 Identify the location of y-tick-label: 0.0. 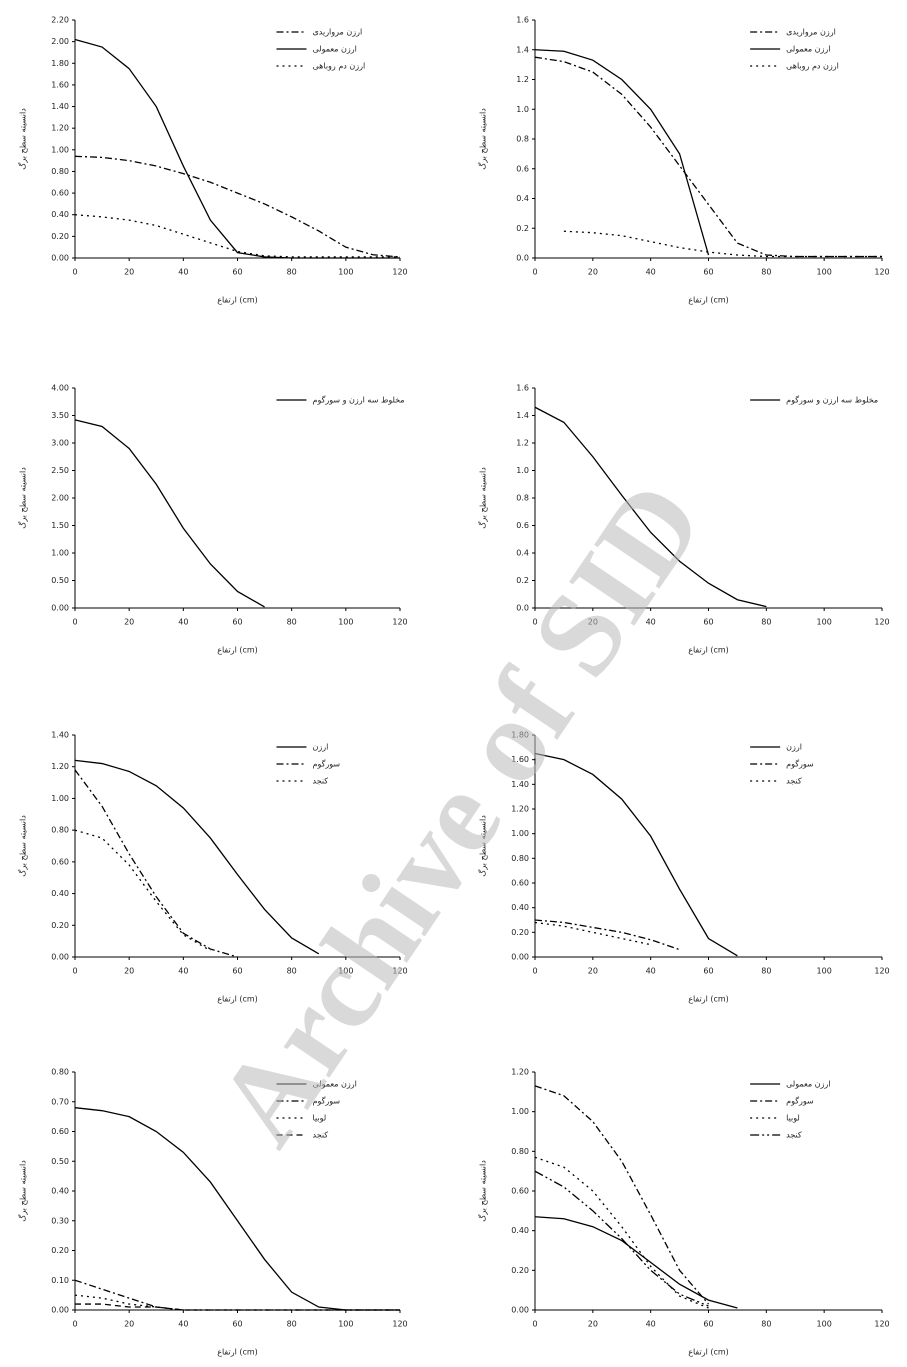
(522, 258).